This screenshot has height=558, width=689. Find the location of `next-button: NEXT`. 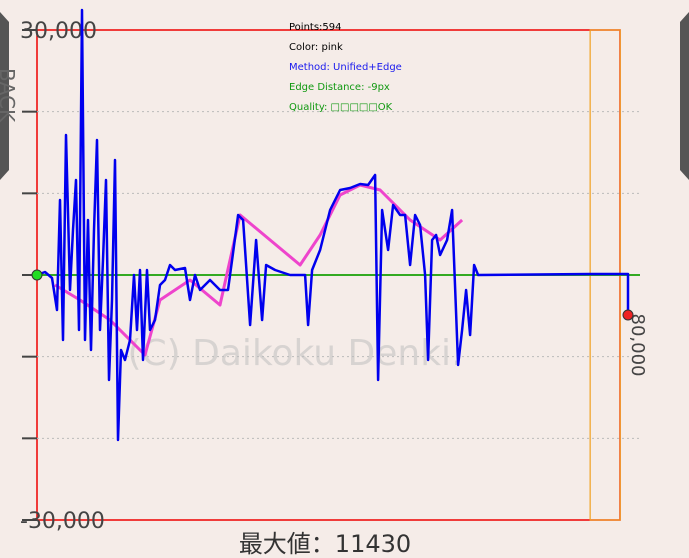

next-button: NEXT is located at coordinates (684, 96).